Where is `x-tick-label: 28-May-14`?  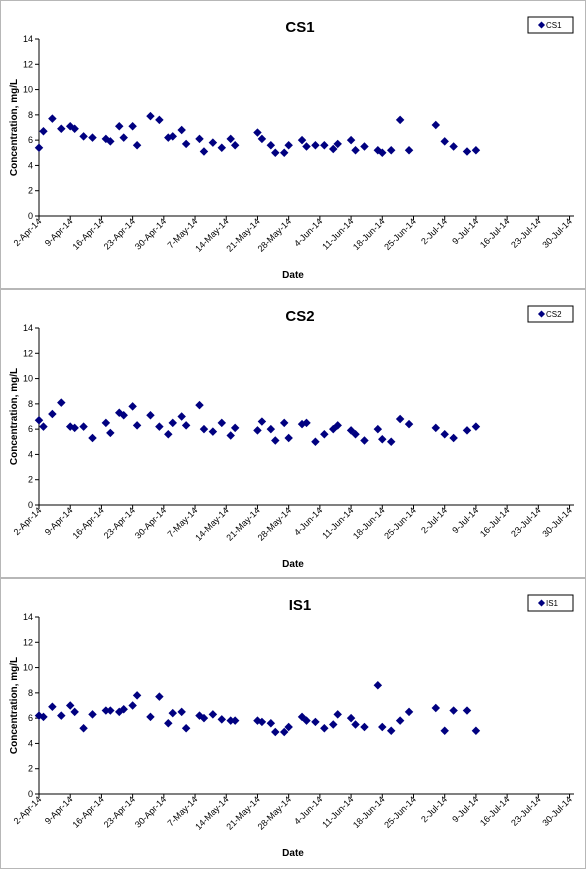
x-tick-label: 28-May-14 is located at coordinates (274, 812).